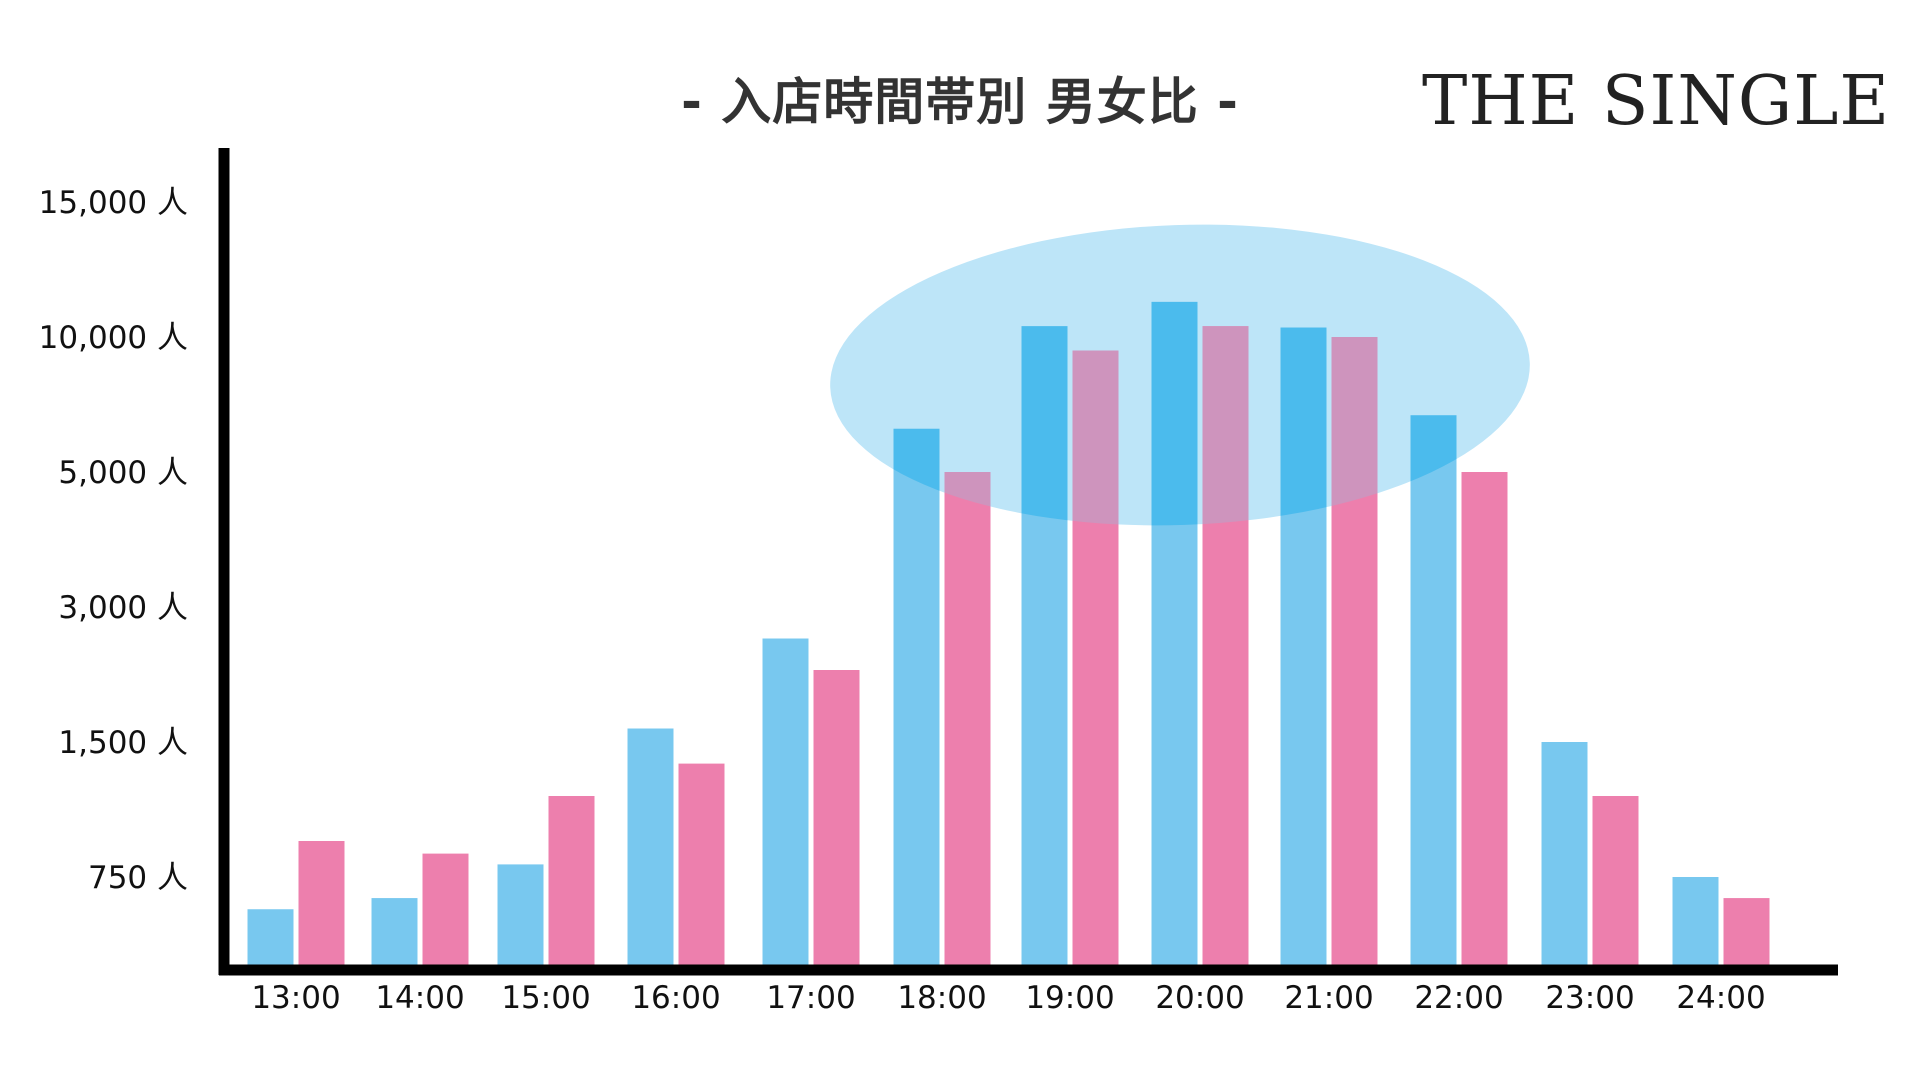 The height and width of the screenshot is (1080, 1920). Describe the element at coordinates (960, 102) in the screenshot. I see `chart-title: - 入店時間帯別 男女比 -` at that location.